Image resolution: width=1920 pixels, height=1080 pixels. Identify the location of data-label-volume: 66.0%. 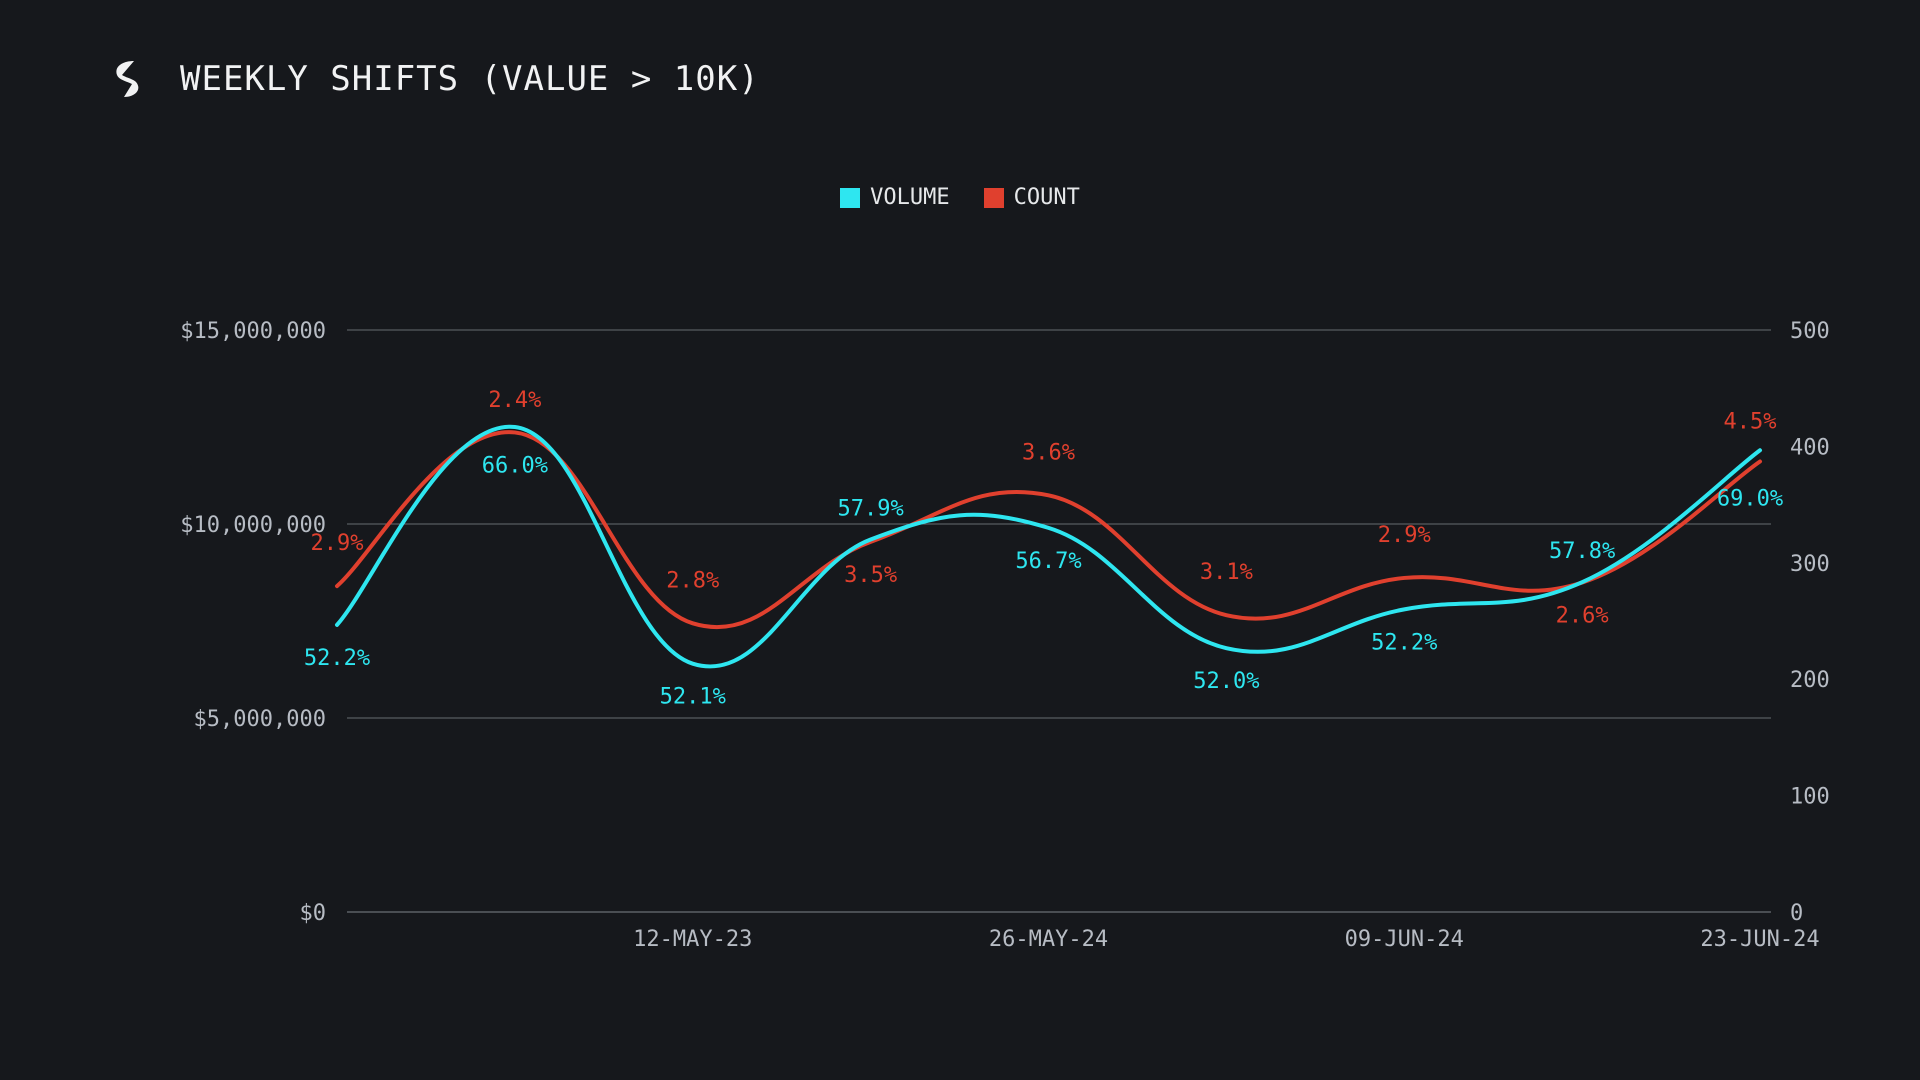
(515, 465).